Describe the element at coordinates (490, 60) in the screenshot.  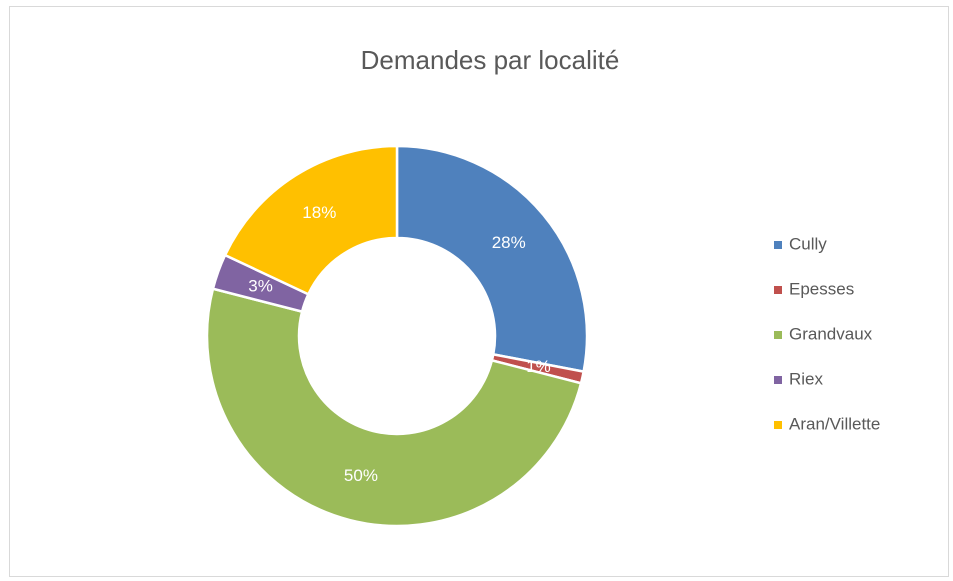
I see `chart-title: Demandes par localité` at that location.